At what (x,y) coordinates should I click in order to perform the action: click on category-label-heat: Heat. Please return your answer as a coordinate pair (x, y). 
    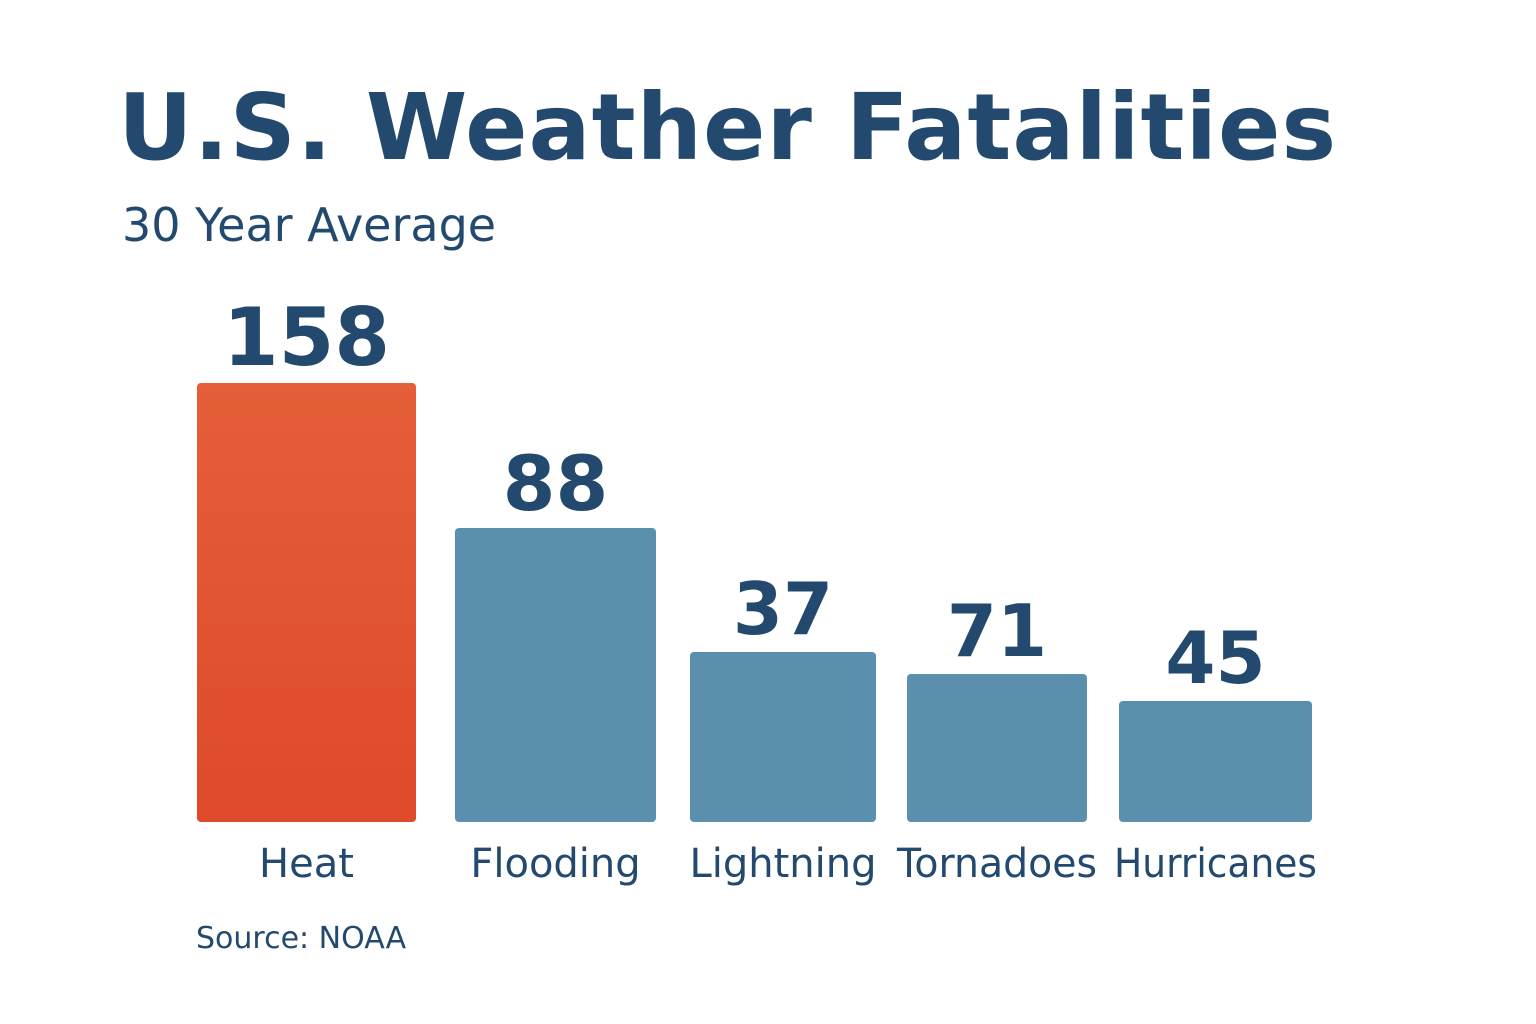
    Looking at the image, I should click on (306, 864).